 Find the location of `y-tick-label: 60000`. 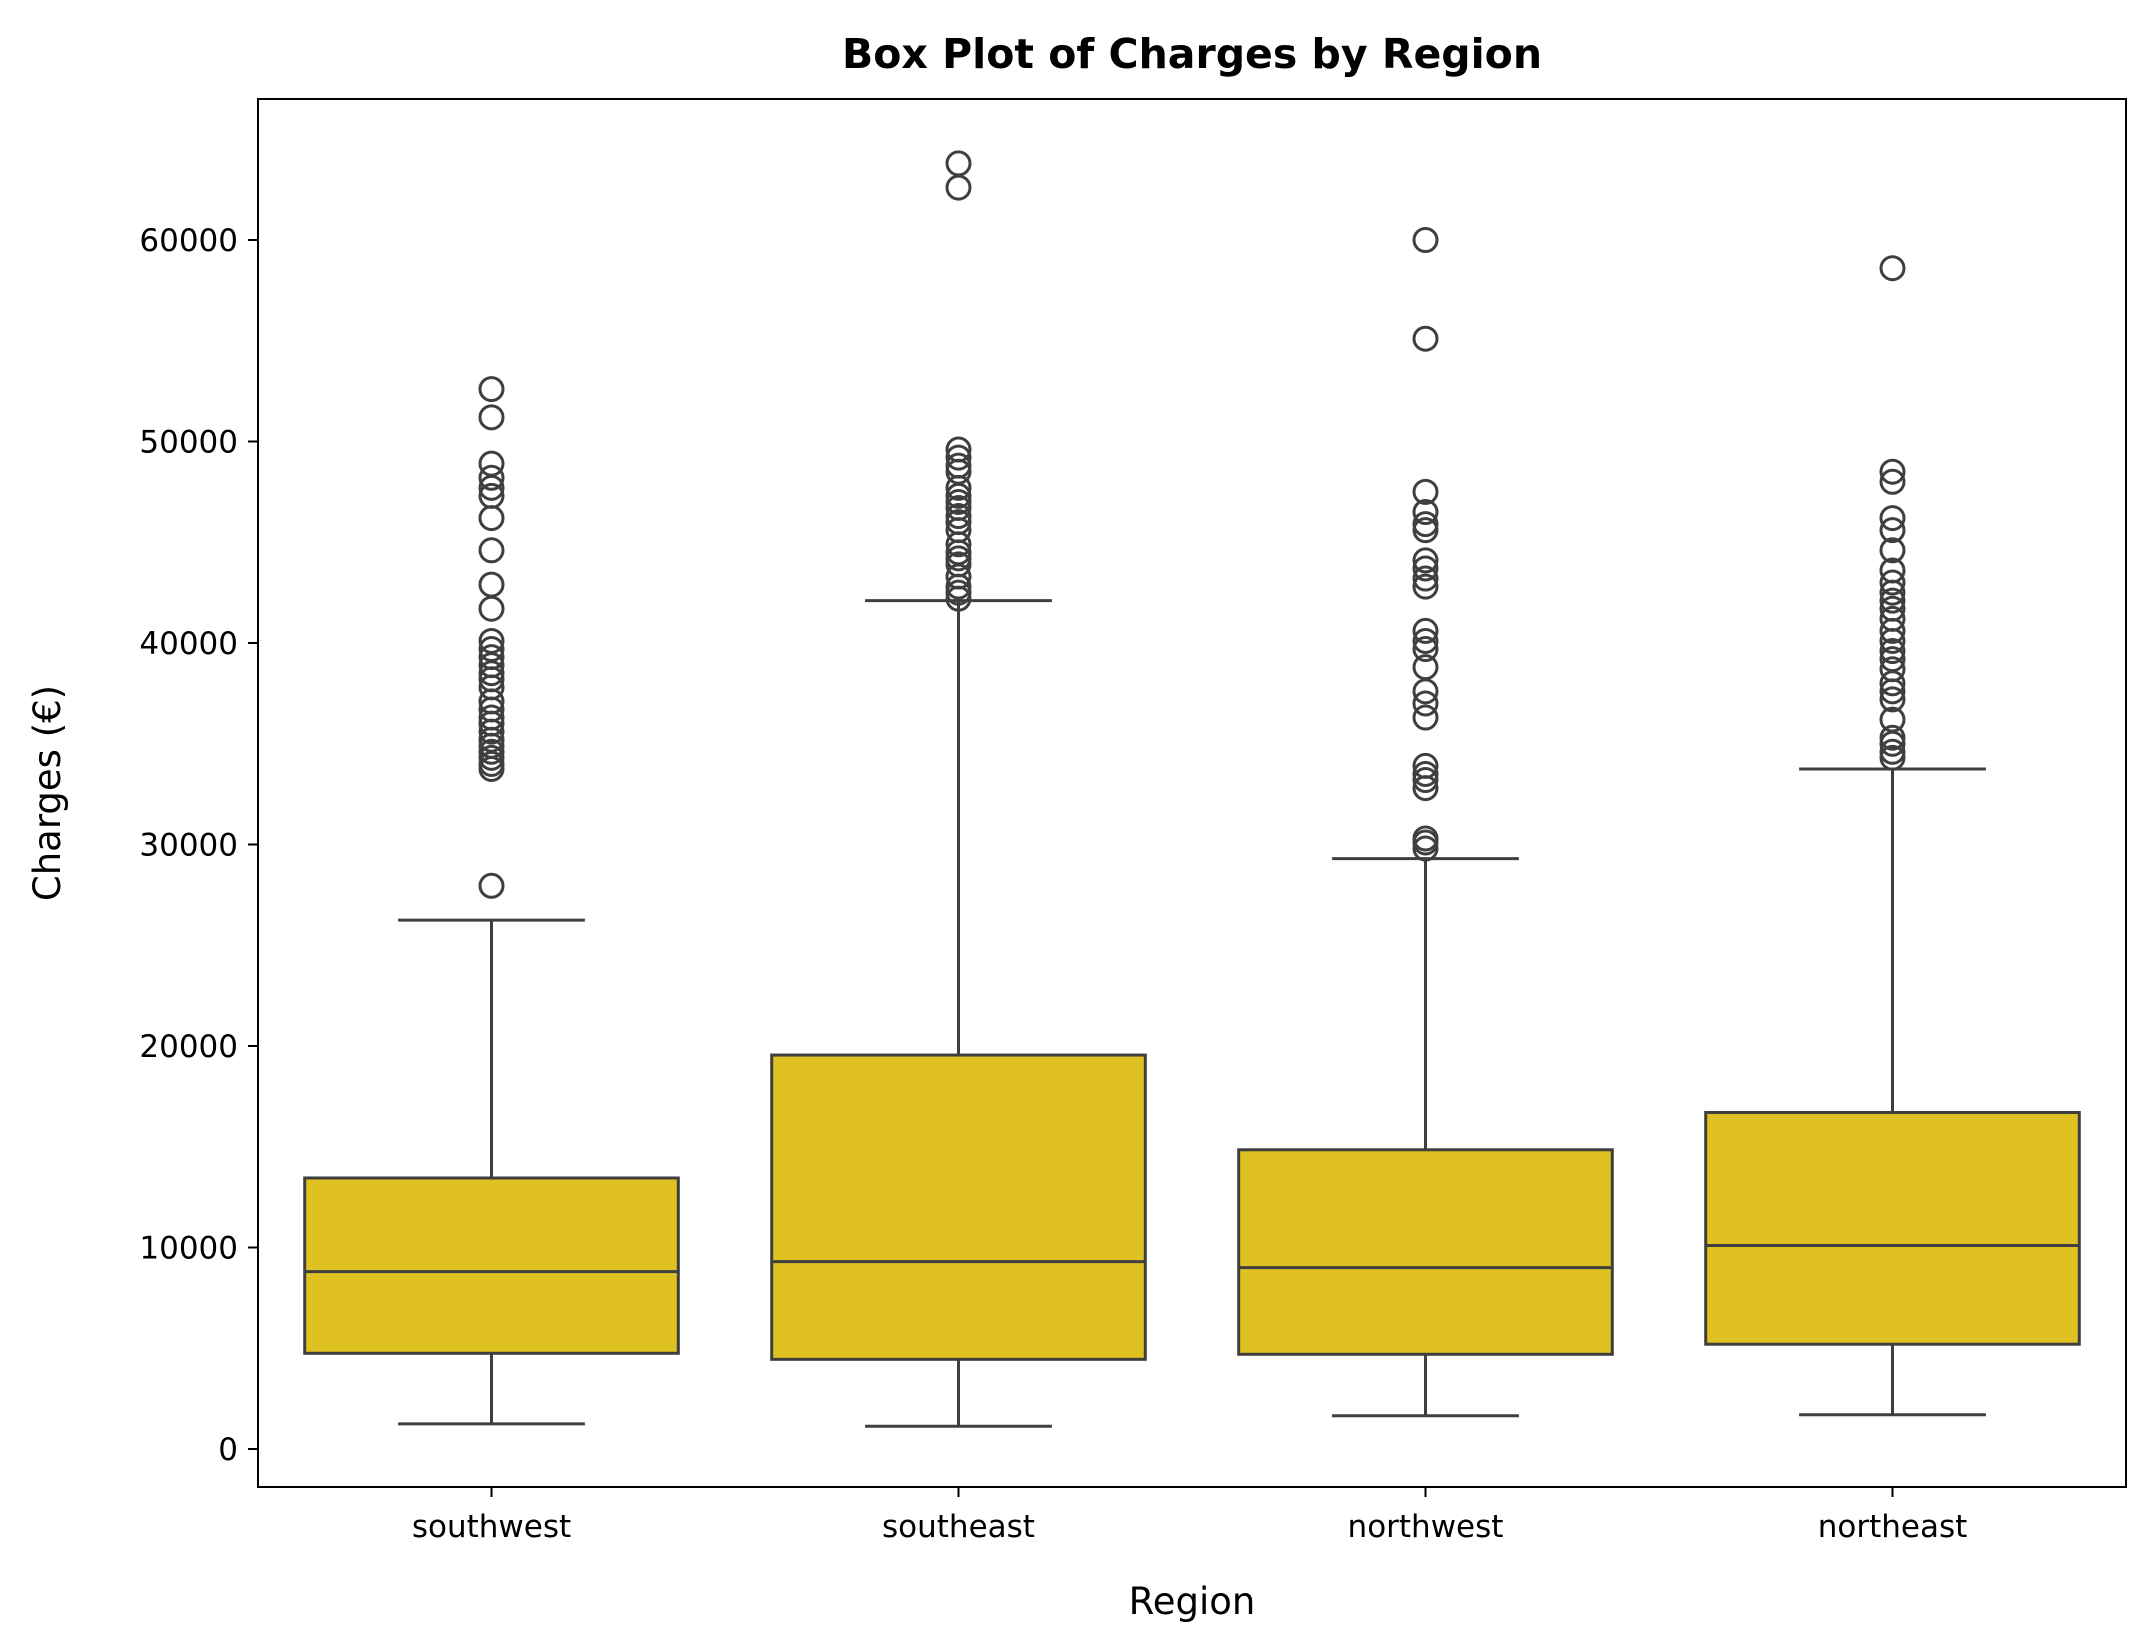

y-tick-label: 60000 is located at coordinates (188, 241).